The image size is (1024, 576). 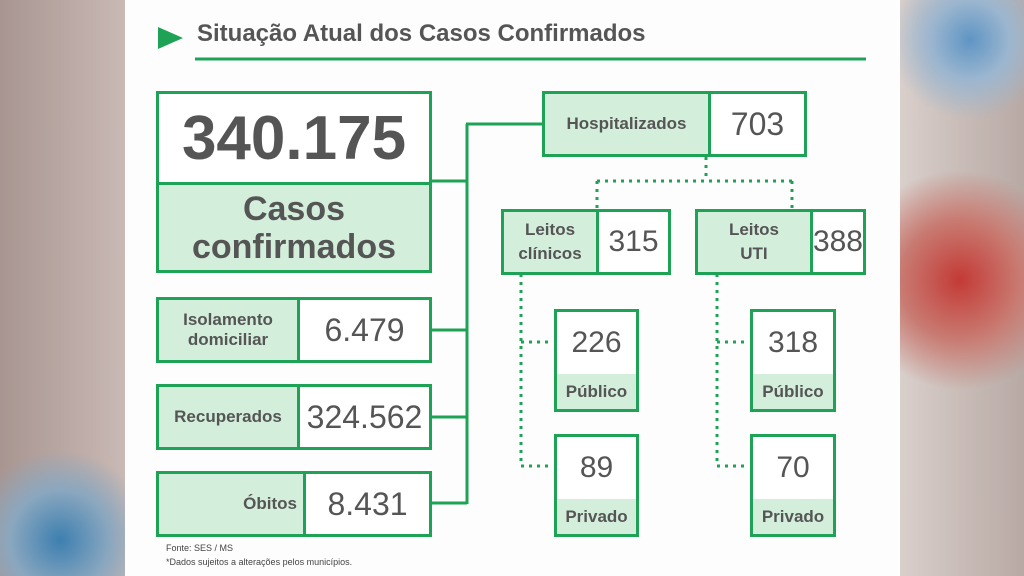 What do you see at coordinates (294, 139) in the screenshot?
I see `total-value: 340.175` at bounding box center [294, 139].